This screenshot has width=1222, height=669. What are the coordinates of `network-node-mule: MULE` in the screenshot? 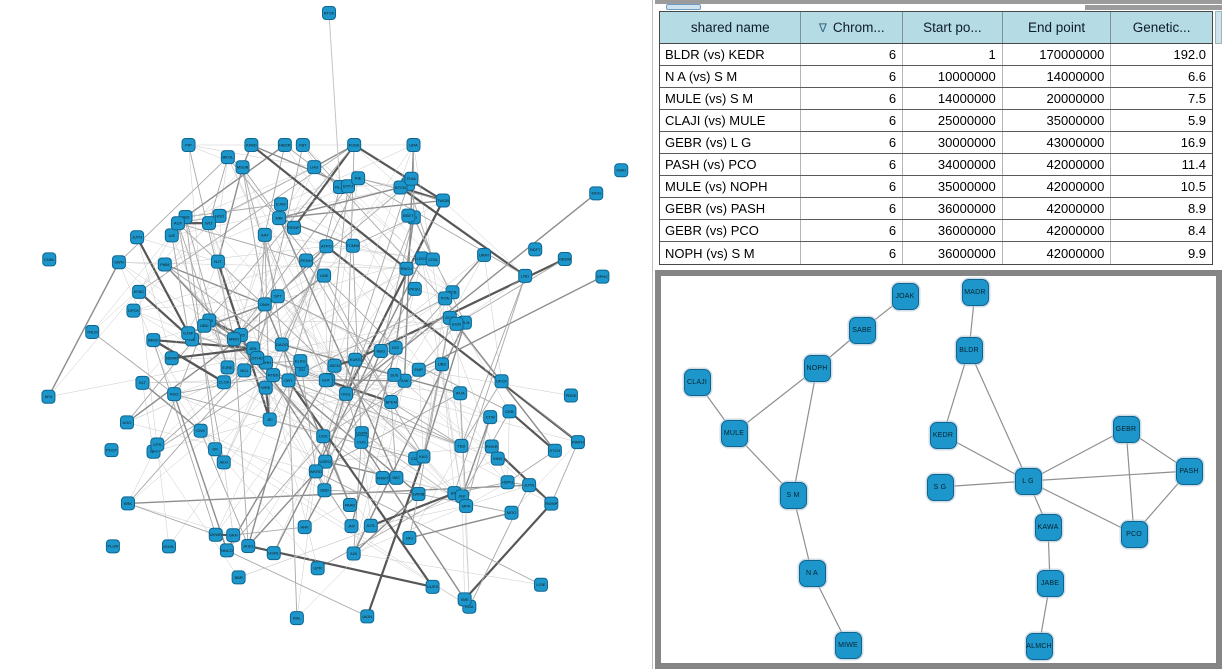 It's located at (734, 433).